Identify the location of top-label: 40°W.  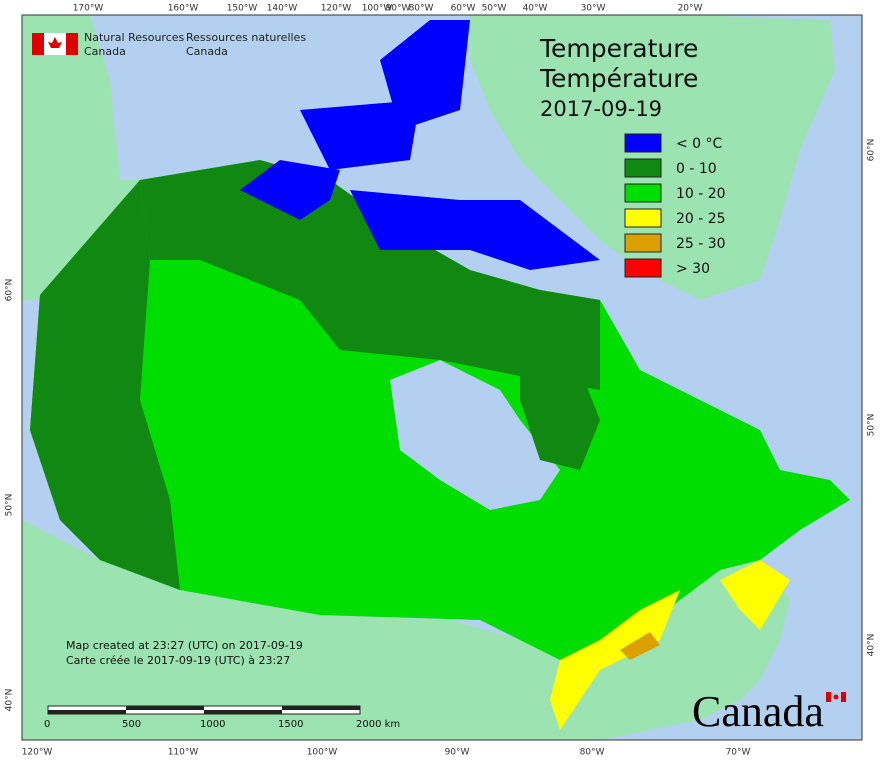
(535, 9).